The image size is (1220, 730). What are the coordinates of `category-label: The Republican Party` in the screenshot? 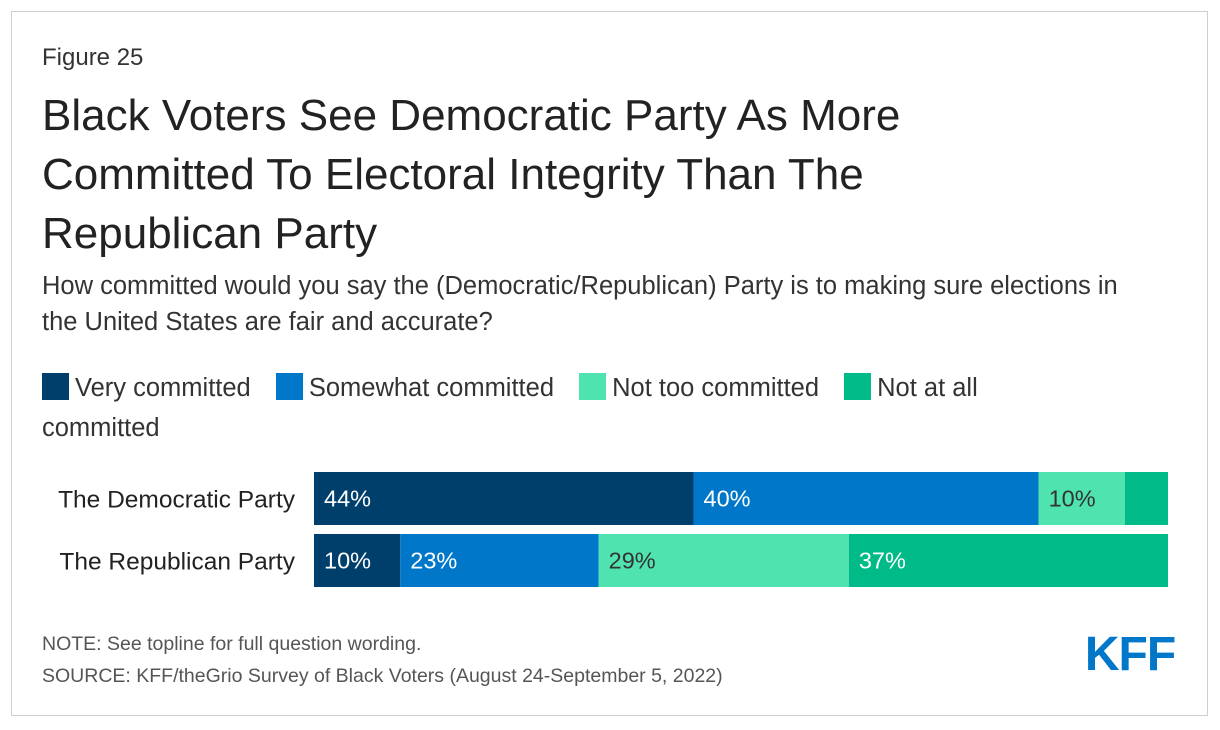 It's located at (177, 562).